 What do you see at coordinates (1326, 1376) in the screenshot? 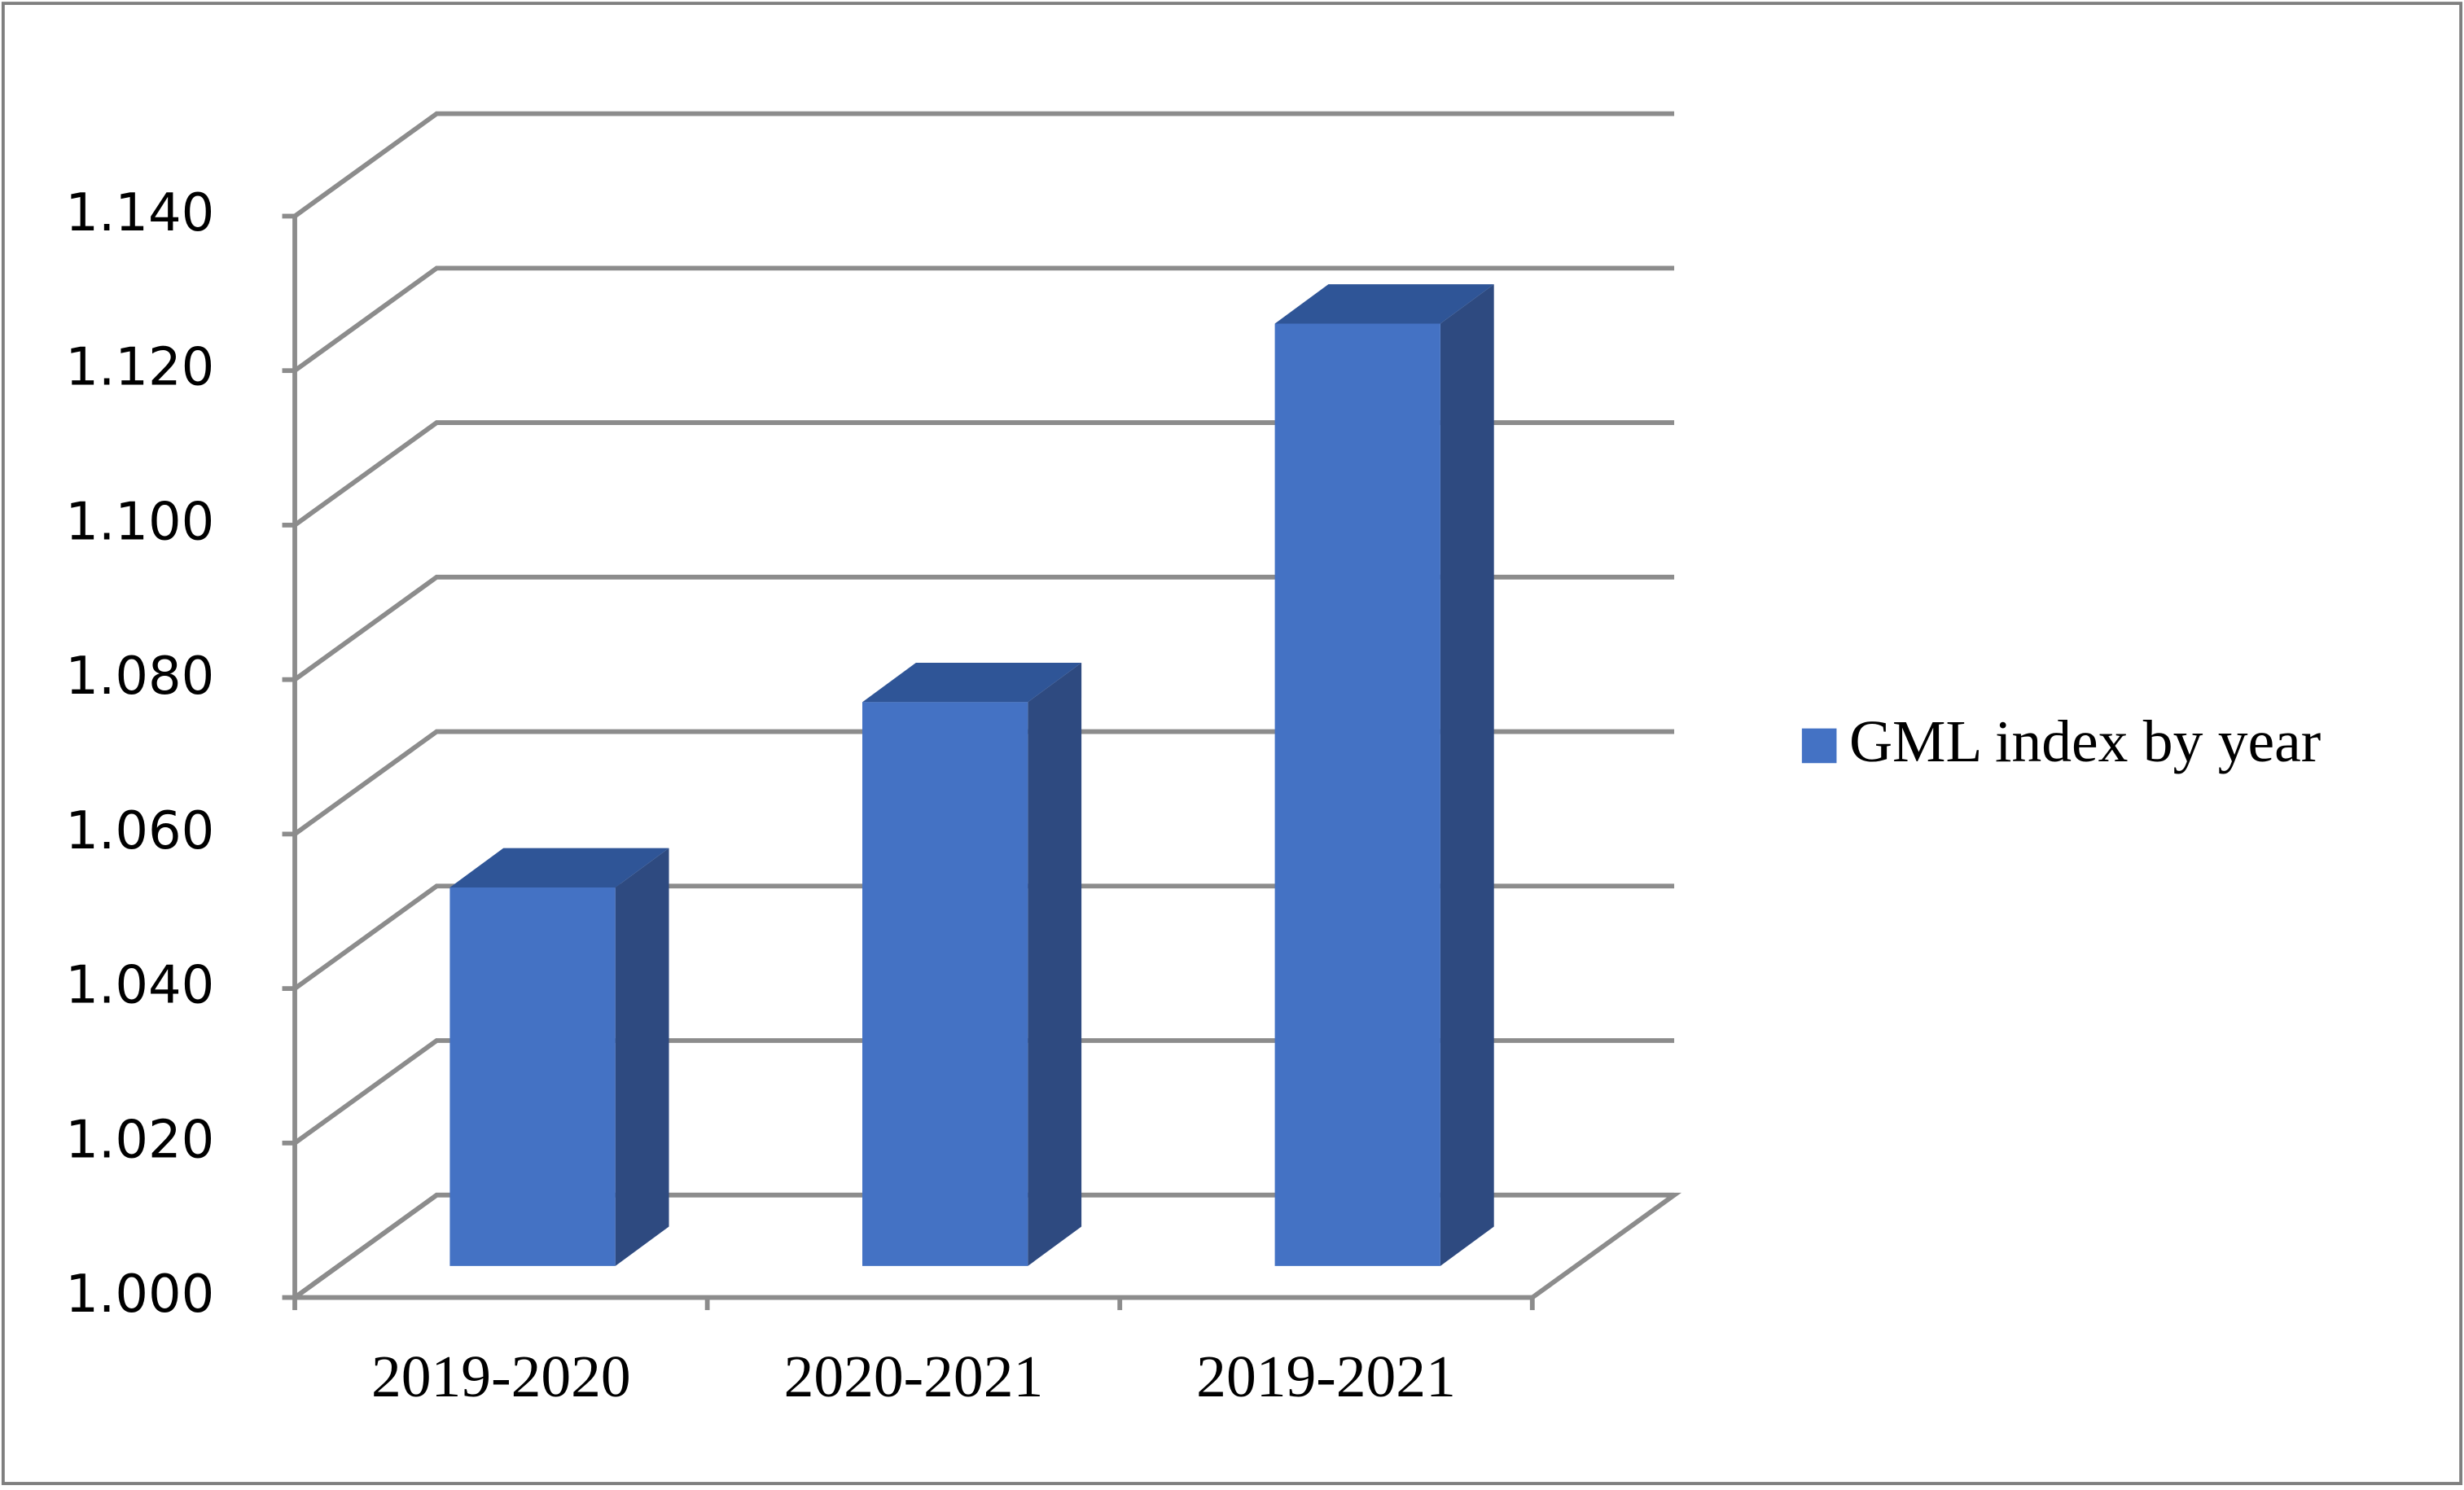
I see `x-tick-label: 2019-2021` at bounding box center [1326, 1376].